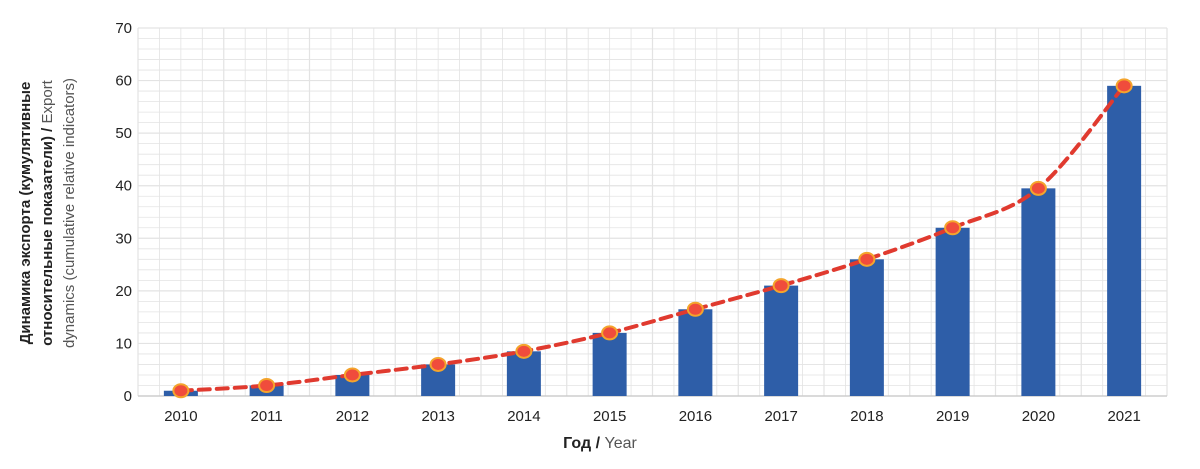 This screenshot has height=469, width=1200. Describe the element at coordinates (437, 416) in the screenshot. I see `x-tick-label: 2013` at that location.